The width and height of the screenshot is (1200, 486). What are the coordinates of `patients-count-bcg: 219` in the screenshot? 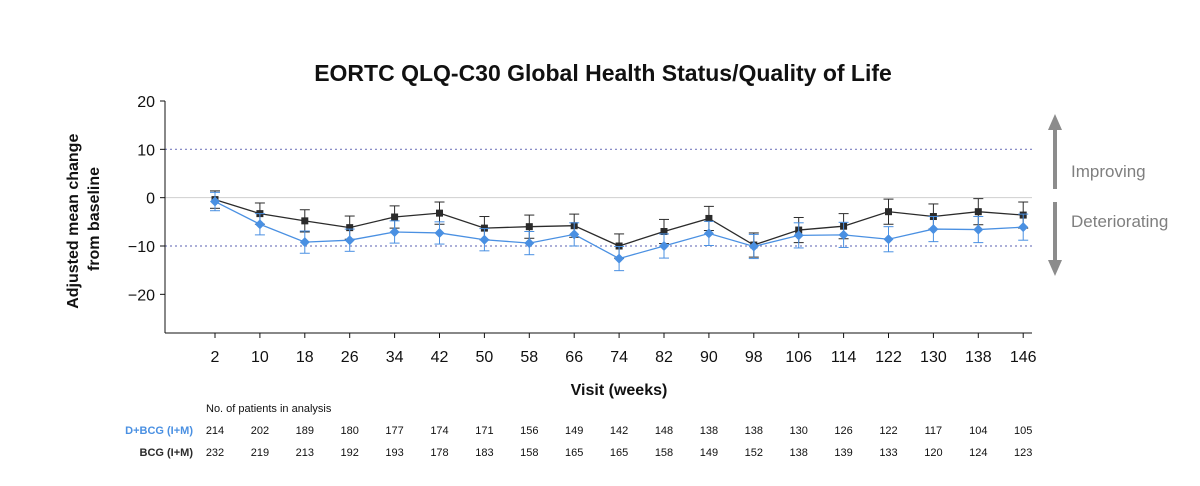 It's located at (260, 453).